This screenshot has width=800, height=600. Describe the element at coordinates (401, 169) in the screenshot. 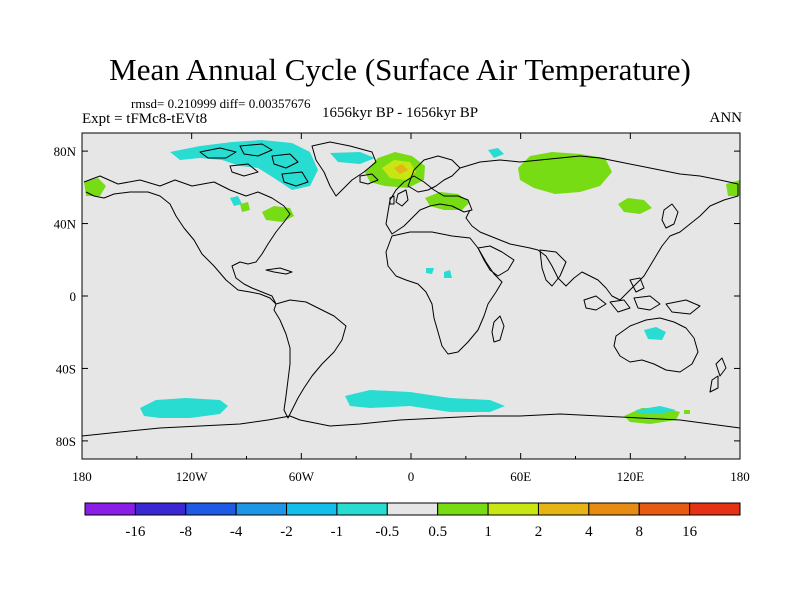

I see `anomaly-scandinavia-orange` at that location.